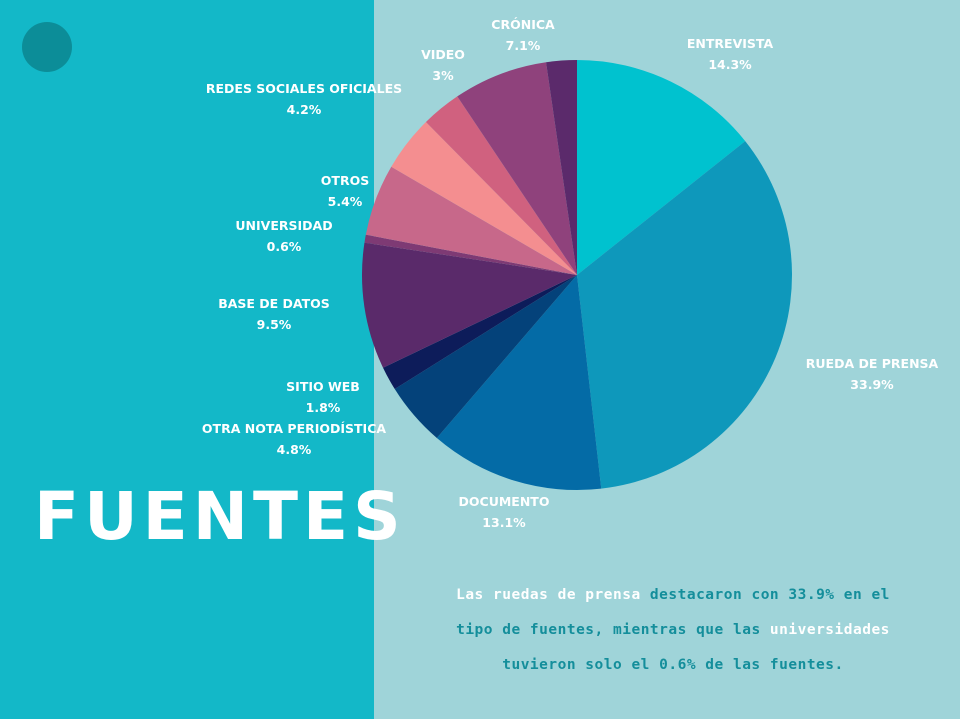 The height and width of the screenshot is (719, 960). Describe the element at coordinates (283, 236) in the screenshot. I see `slice-label: UNIVERSIDAD 0.6%` at that location.